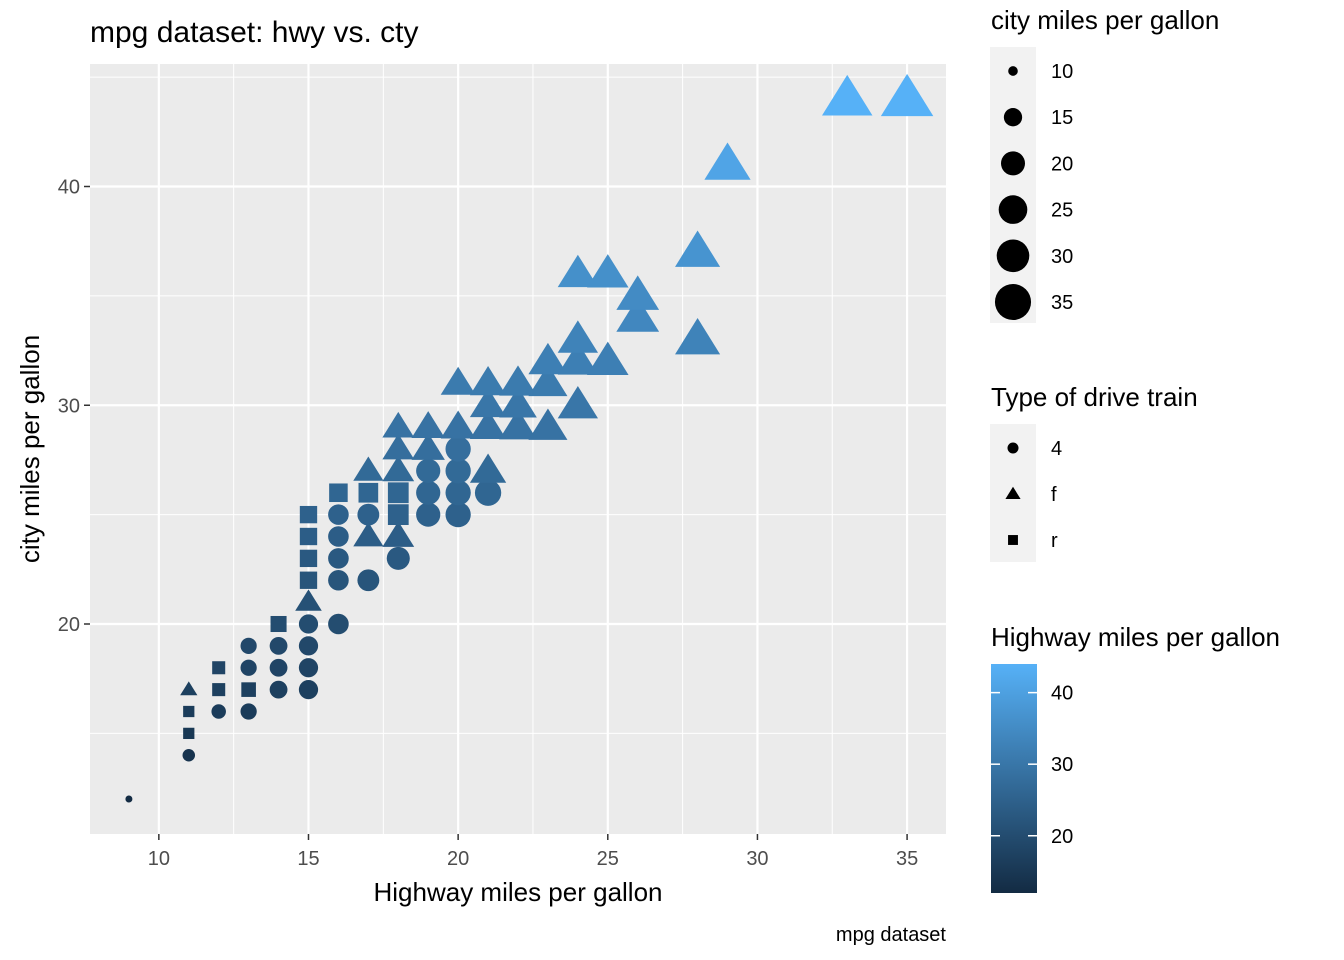 The image size is (1344, 960). What do you see at coordinates (1062, 694) in the screenshot?
I see `color-legend-label: 40` at bounding box center [1062, 694].